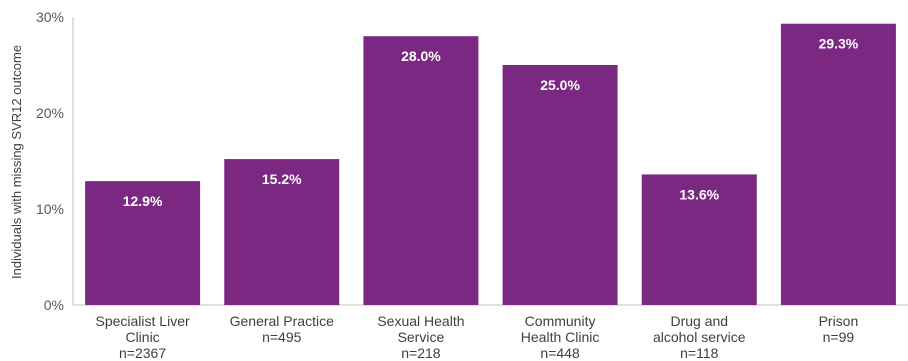 This screenshot has width=908, height=361. Describe the element at coordinates (50, 161) in the screenshot. I see `y-axis-ticks: 0% 10% 20% 30%` at that location.